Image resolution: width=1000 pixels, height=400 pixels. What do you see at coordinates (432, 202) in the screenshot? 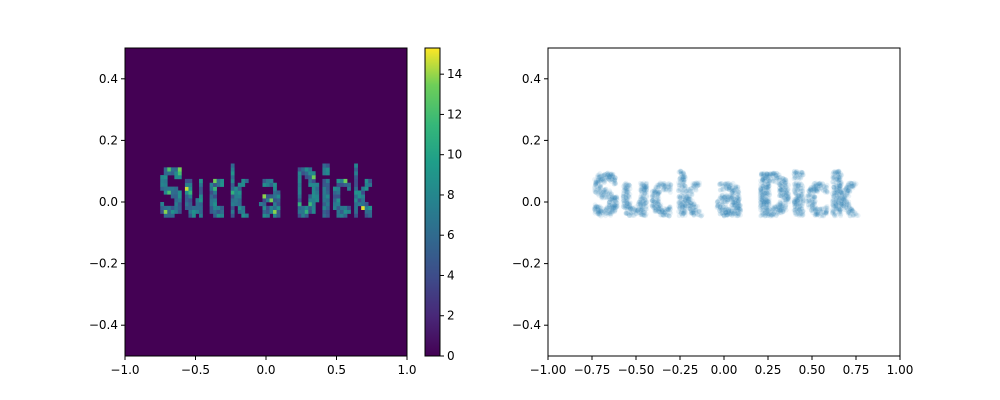
I see `colorbar-frame` at bounding box center [432, 202].